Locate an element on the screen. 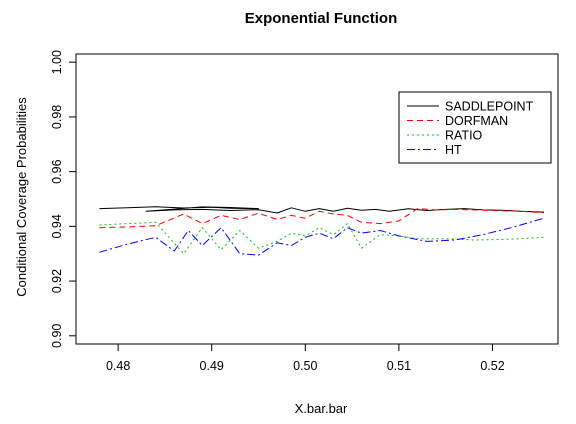  y-axis-label: Conditional Coverage Probabilities is located at coordinates (21, 197).